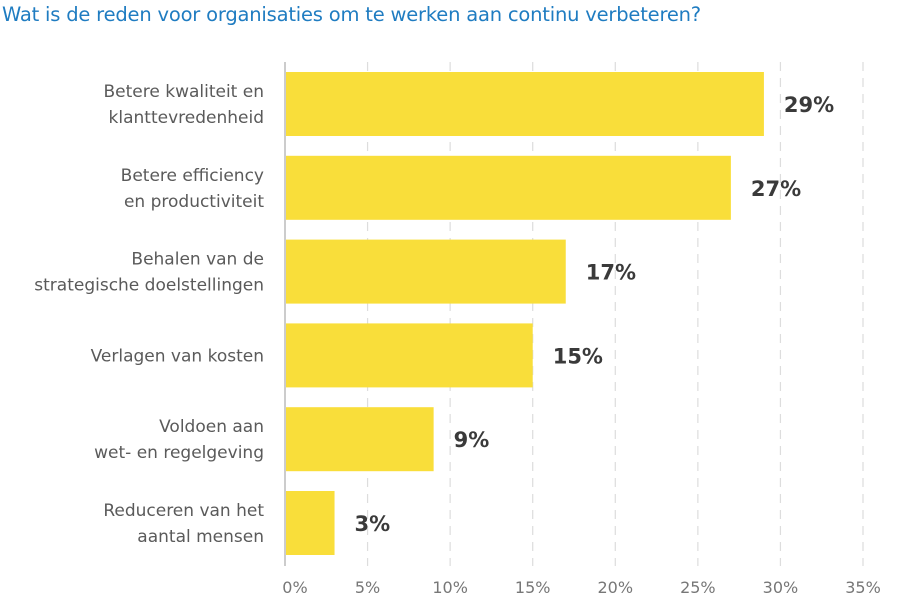  Describe the element at coordinates (578, 356) in the screenshot. I see `data-label: 15%` at that location.